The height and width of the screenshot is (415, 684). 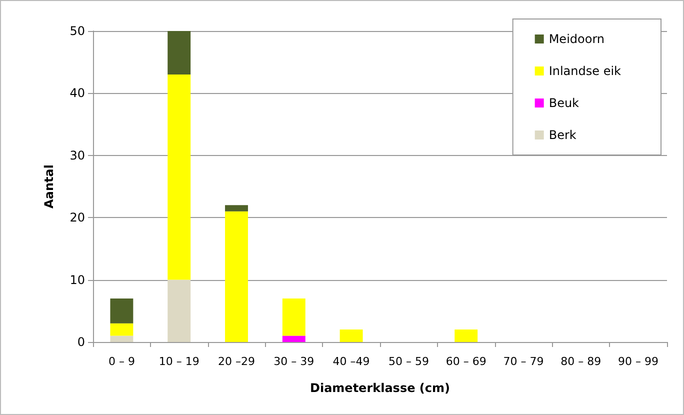 I want to click on x-tick-label: 20 –29, so click(x=236, y=361).